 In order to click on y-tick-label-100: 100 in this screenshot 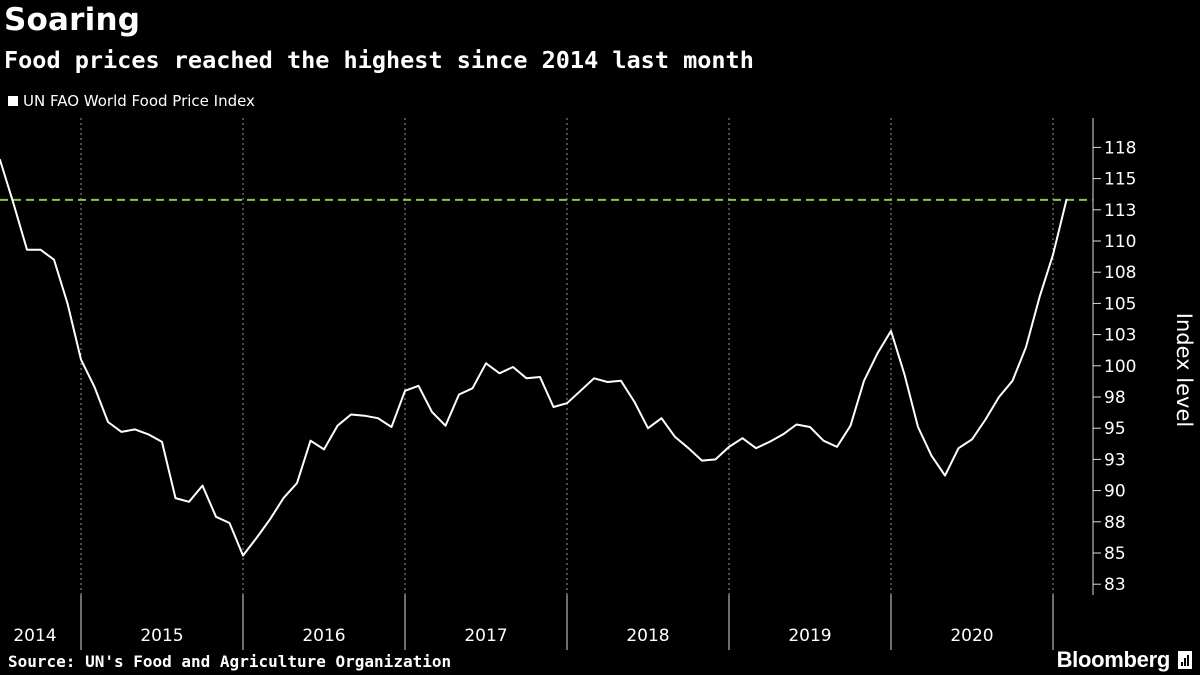, I will do `click(1120, 367)`.